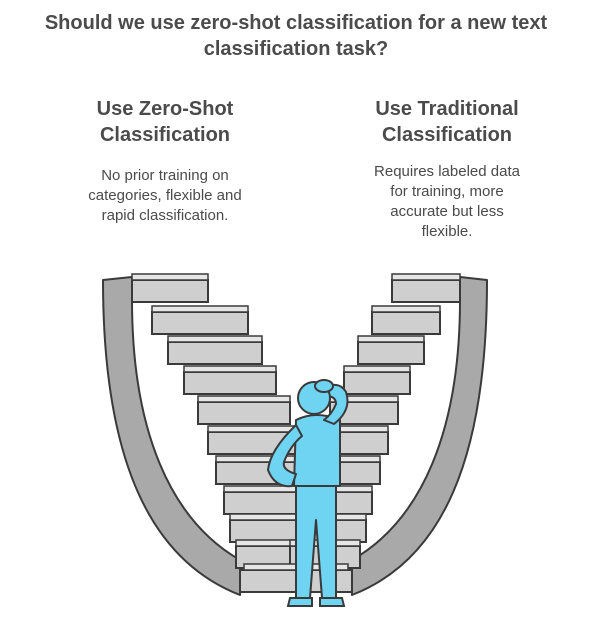  Describe the element at coordinates (317, 450) in the screenshot. I see `person-torso` at that location.